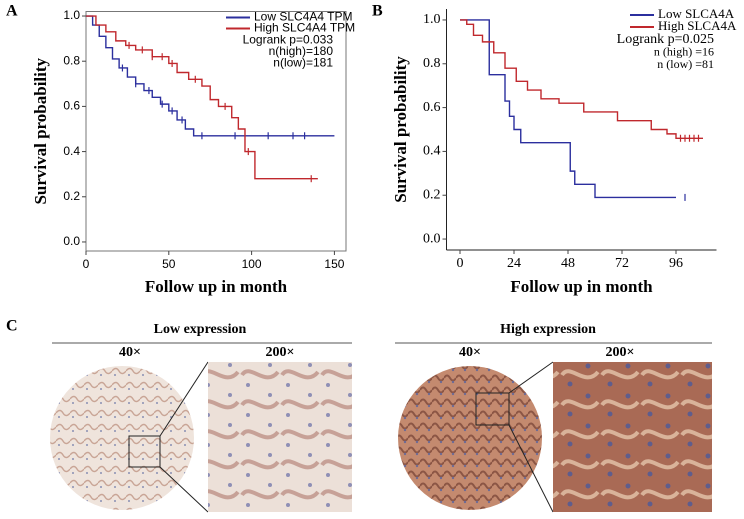 The height and width of the screenshot is (519, 744). I want to click on panel-label: B, so click(377, 11).